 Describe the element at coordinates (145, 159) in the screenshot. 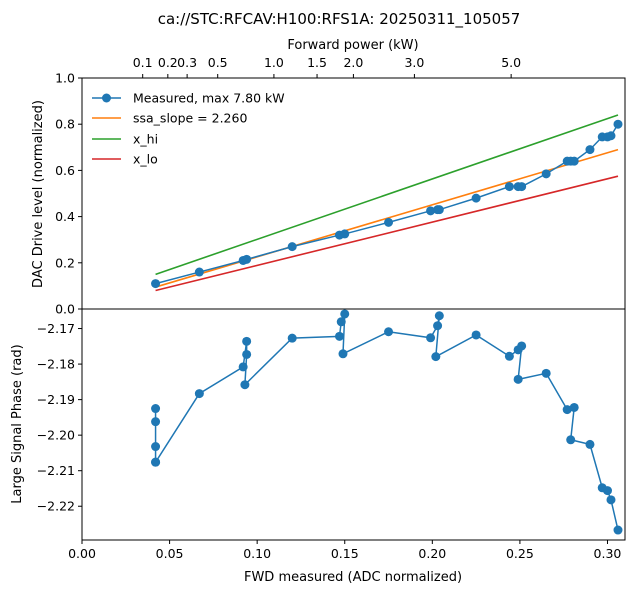

I see `legend-label-x-lo: x_lo` at that location.